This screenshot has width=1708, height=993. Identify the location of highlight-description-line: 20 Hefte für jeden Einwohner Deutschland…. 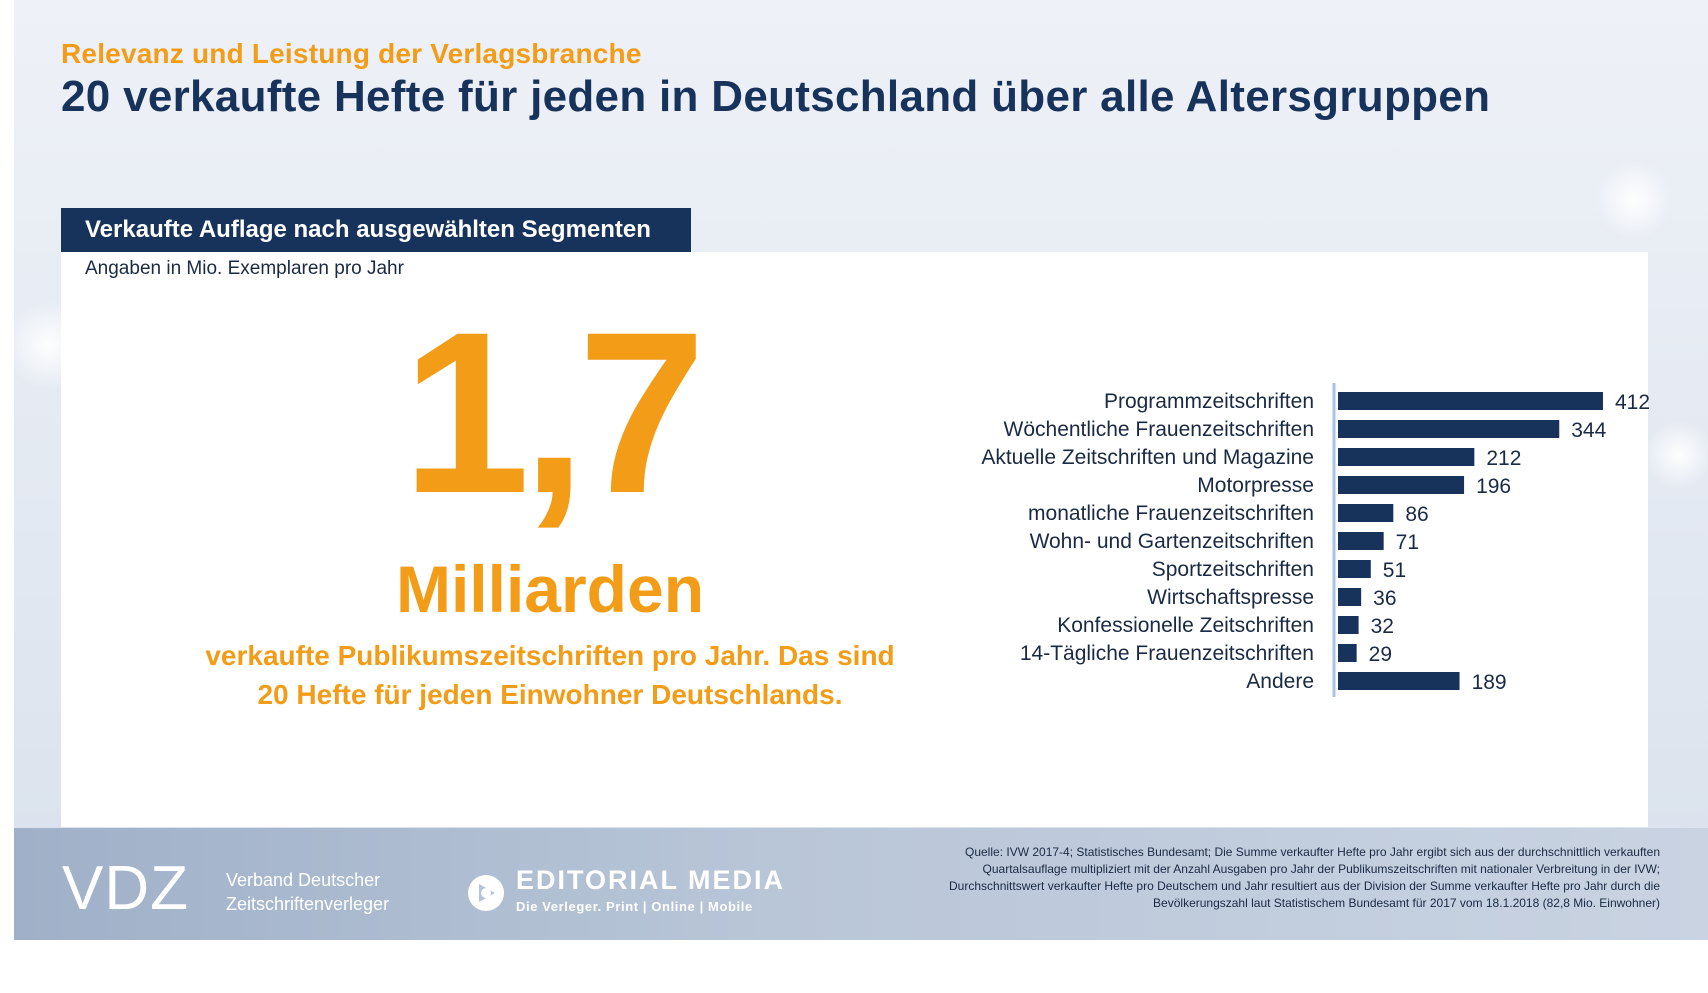
(550, 694).